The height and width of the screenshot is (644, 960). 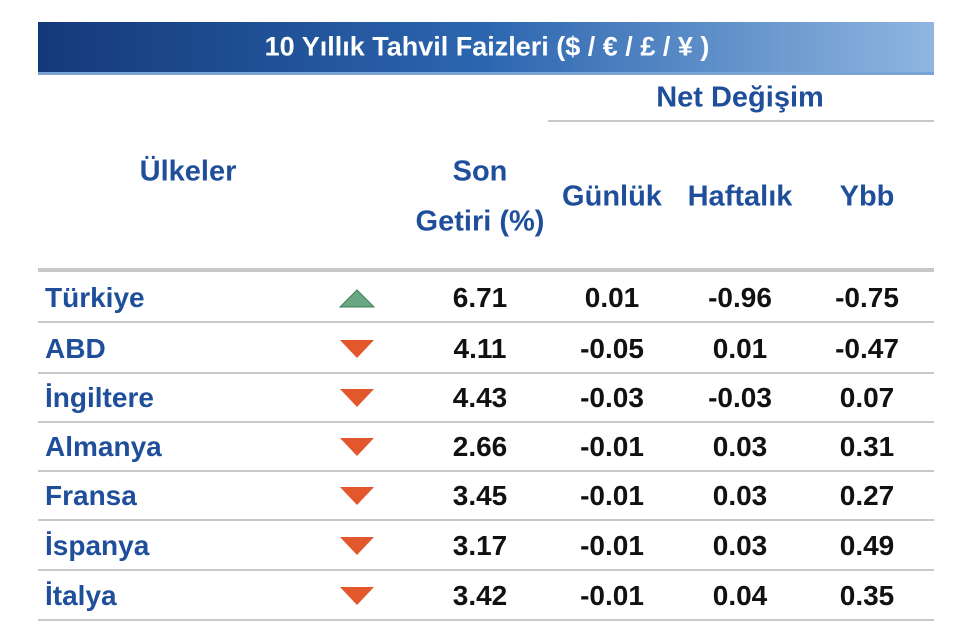 I want to click on cell-value: 0.31, so click(x=867, y=446).